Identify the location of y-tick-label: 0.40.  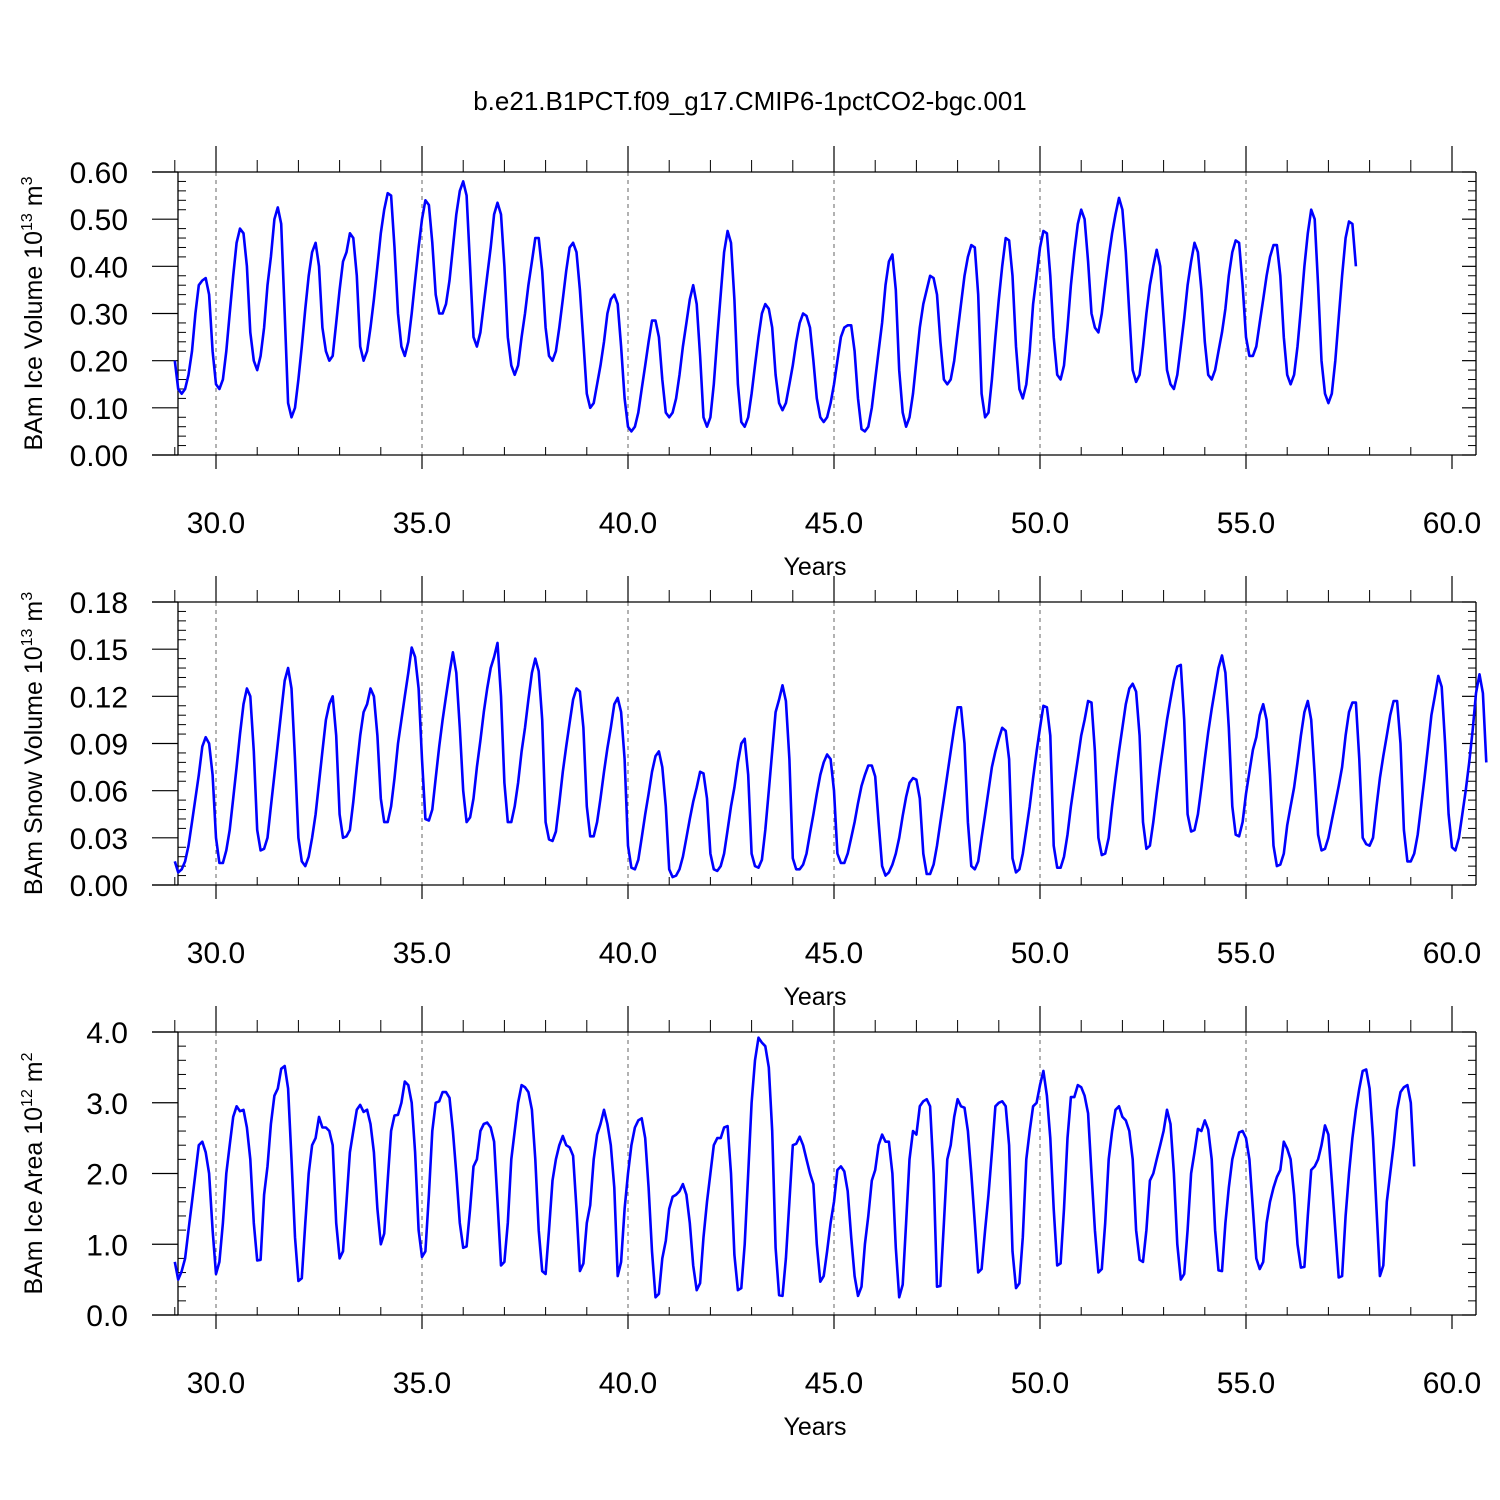
(99, 267).